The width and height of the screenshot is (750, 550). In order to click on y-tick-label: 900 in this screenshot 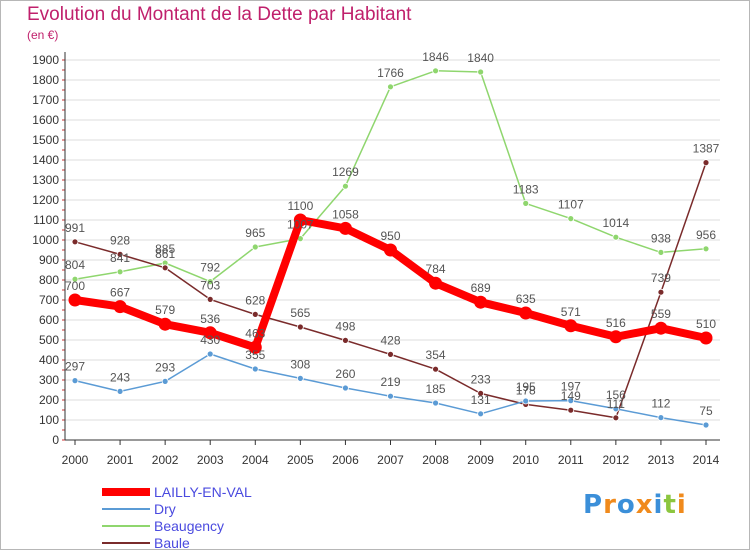, I will do `click(49, 260)`.